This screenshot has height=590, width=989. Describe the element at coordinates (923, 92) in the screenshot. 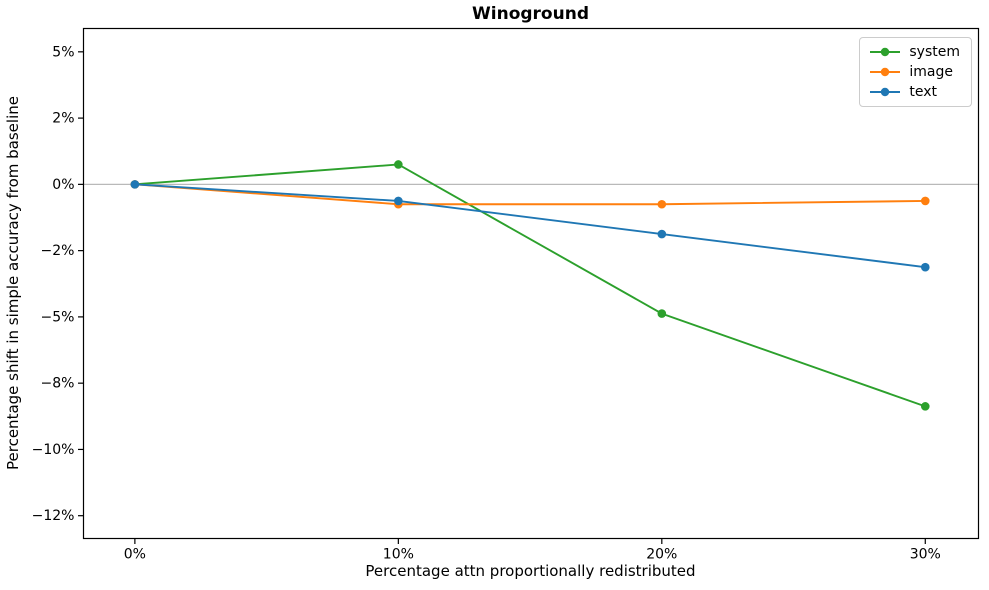

I see `legend-label-text: text` at that location.